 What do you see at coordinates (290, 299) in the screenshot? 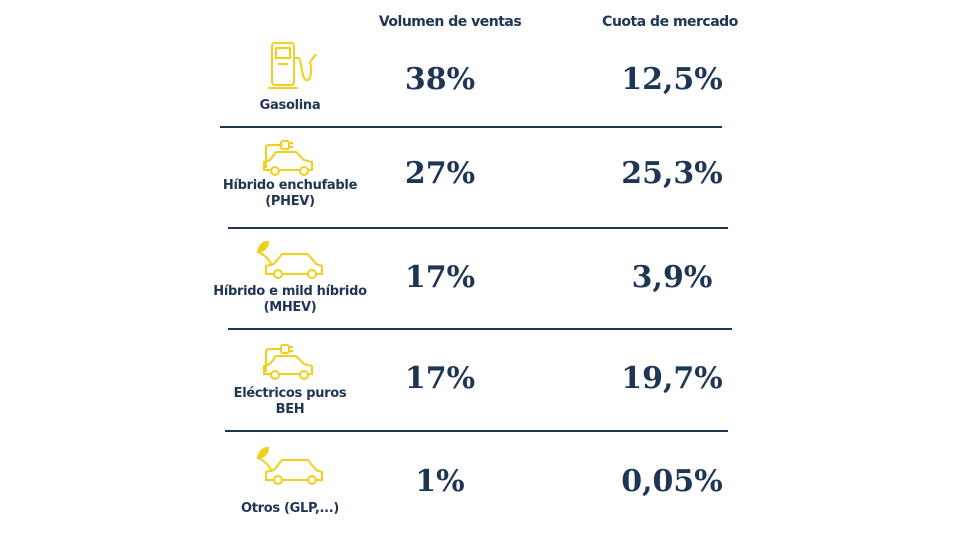
I see `row-label: Híbrido e mild híbrido (MHEV)` at bounding box center [290, 299].